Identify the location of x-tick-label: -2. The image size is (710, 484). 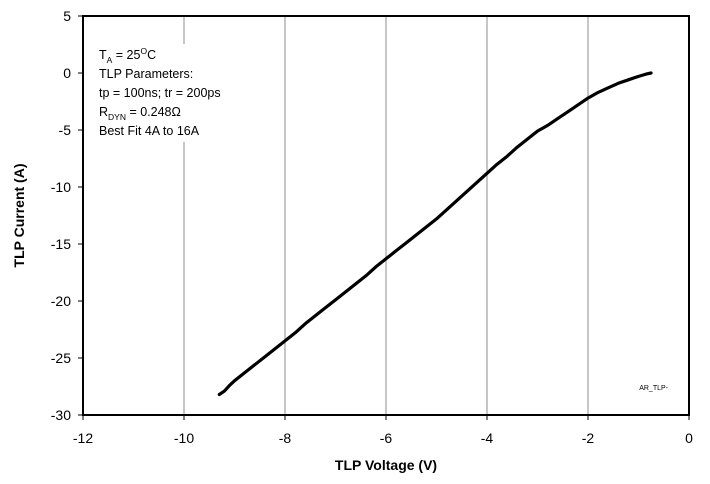
(588, 438).